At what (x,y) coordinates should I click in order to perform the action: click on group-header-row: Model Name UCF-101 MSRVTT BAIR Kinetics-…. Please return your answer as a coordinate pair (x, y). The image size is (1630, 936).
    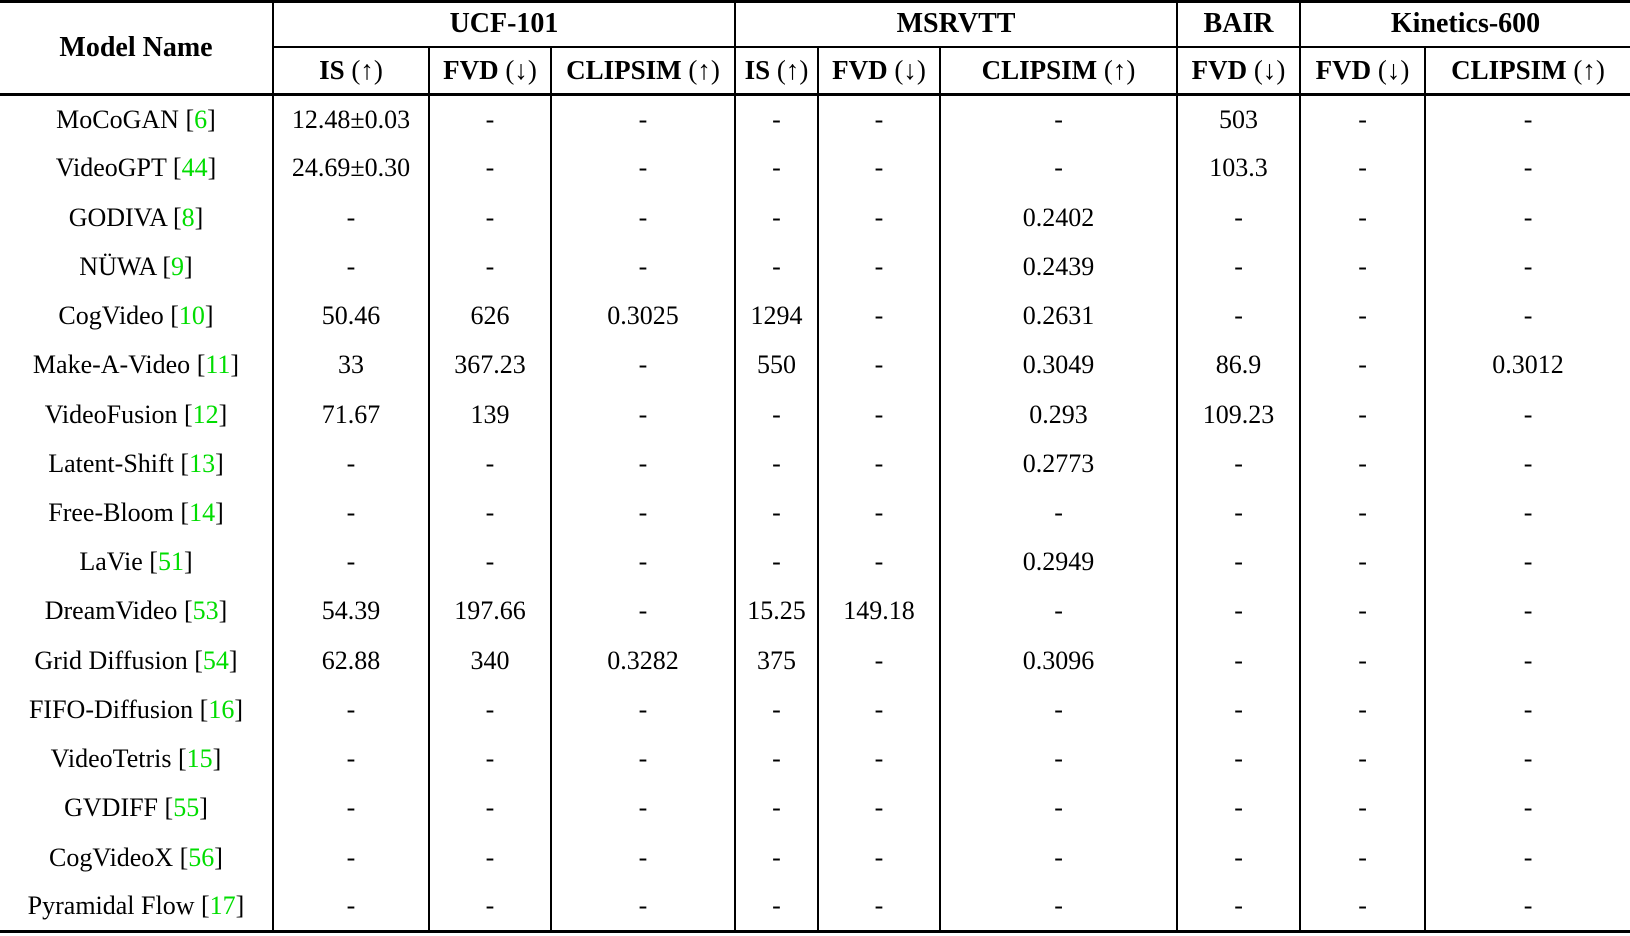
    Looking at the image, I should click on (815, 48).